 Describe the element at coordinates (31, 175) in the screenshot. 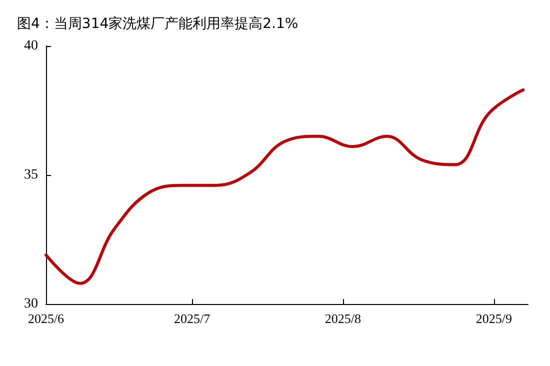

I see `y-tick-label: 35` at that location.